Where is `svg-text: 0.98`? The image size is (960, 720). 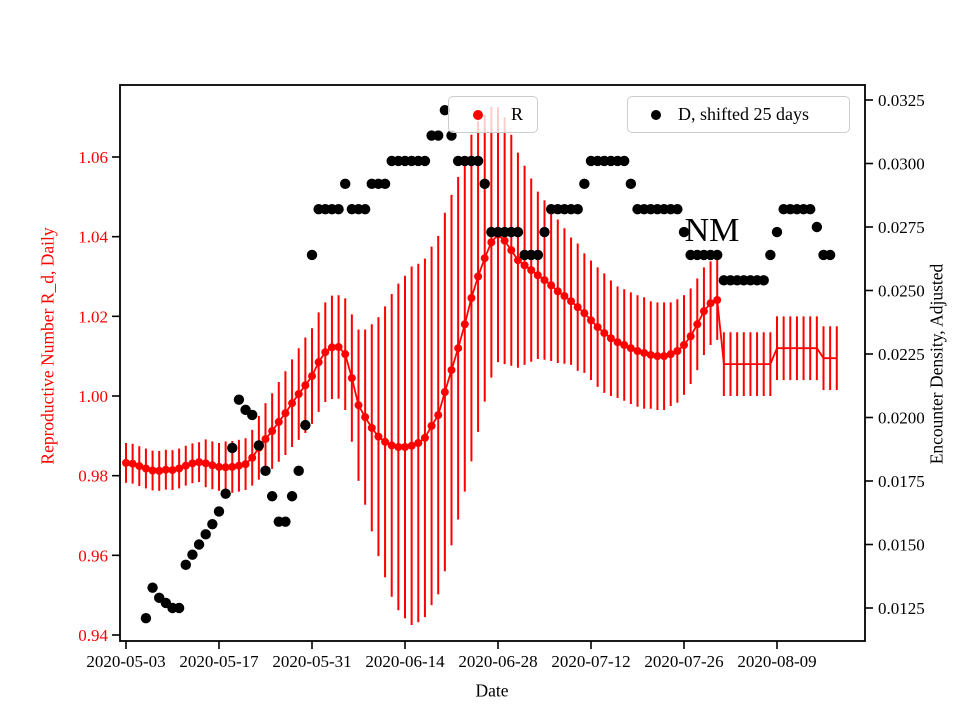 svg-text: 0.98 is located at coordinates (93, 476).